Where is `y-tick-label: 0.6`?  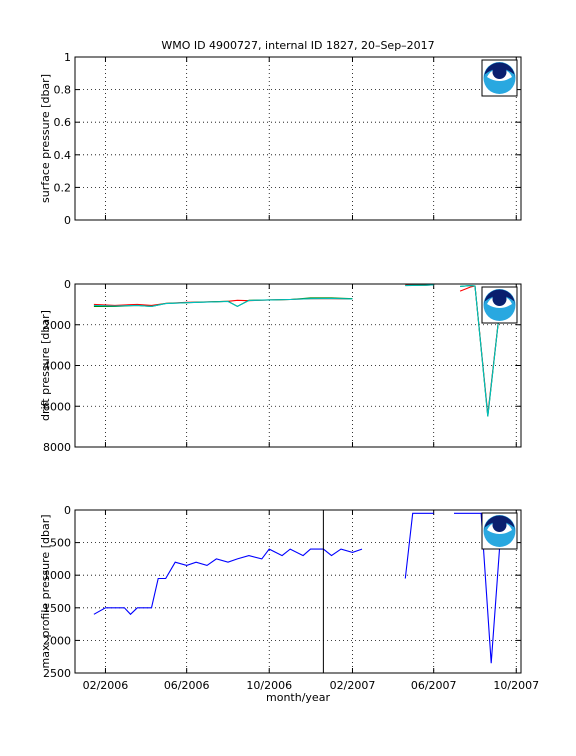
y-tick-label: 0.6 is located at coordinates (63, 122).